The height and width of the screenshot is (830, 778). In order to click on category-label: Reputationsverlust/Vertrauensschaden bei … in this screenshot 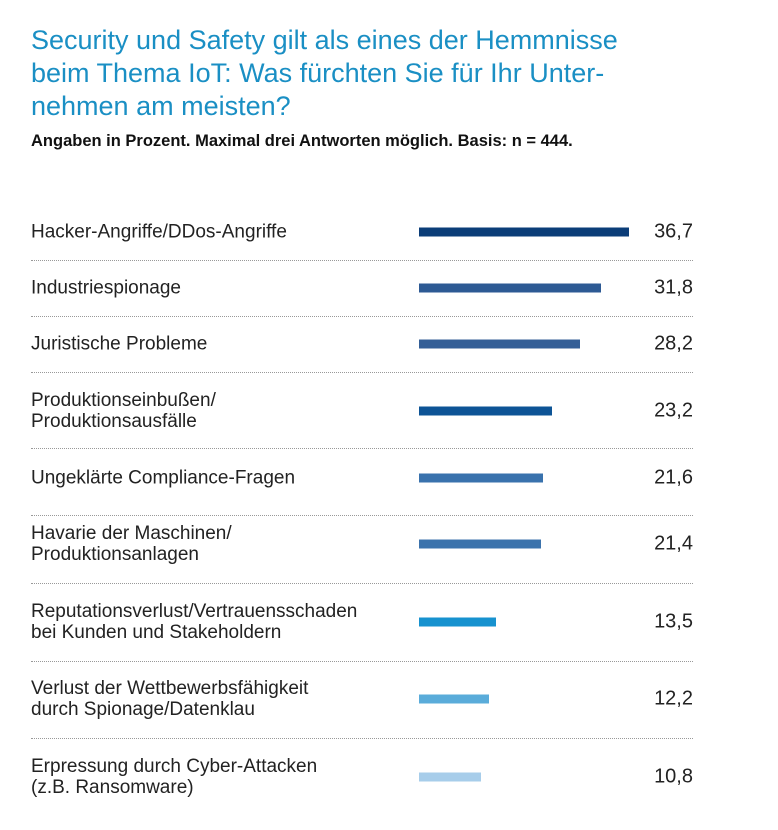, I will do `click(194, 622)`.